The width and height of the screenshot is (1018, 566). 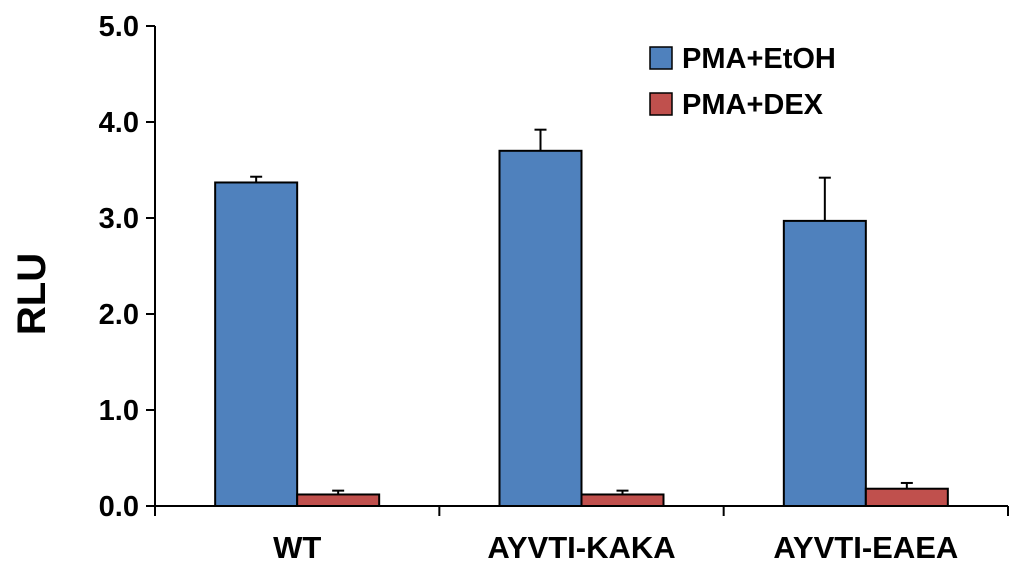 I want to click on legend-label: PMA+EtOH, so click(x=759, y=59).